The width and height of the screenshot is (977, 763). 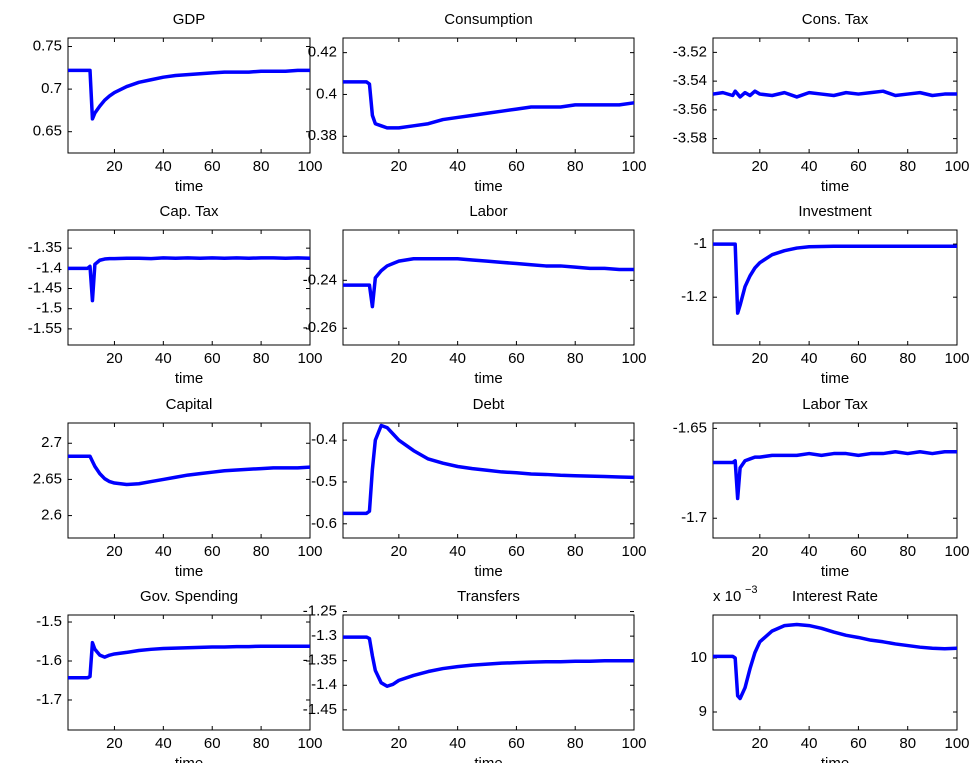 I want to click on y-tick-label: -1.7, so click(x=49, y=699).